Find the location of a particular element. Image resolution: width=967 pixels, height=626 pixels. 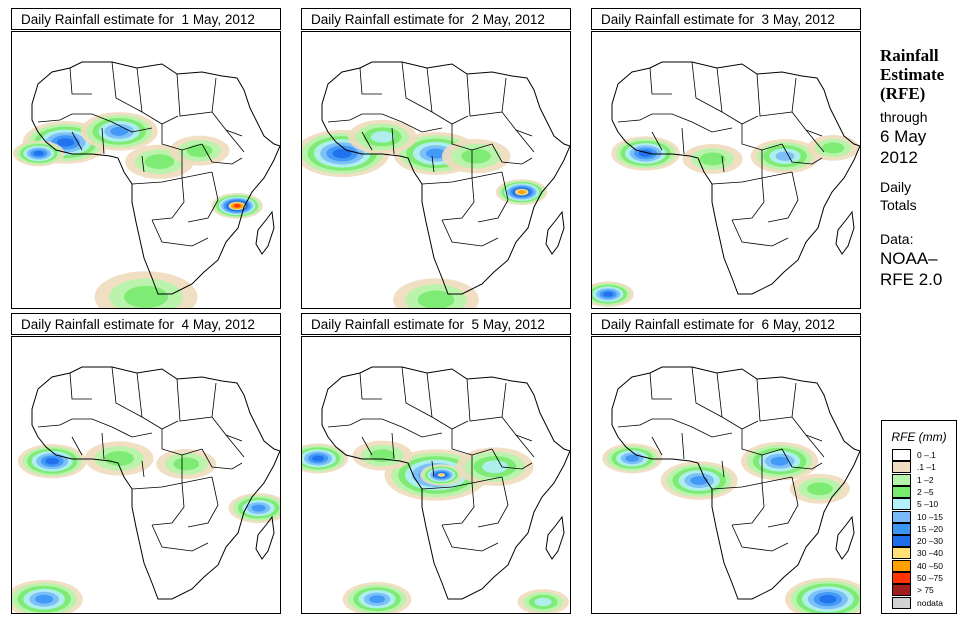

through-date: 6 May is located at coordinates (903, 136).